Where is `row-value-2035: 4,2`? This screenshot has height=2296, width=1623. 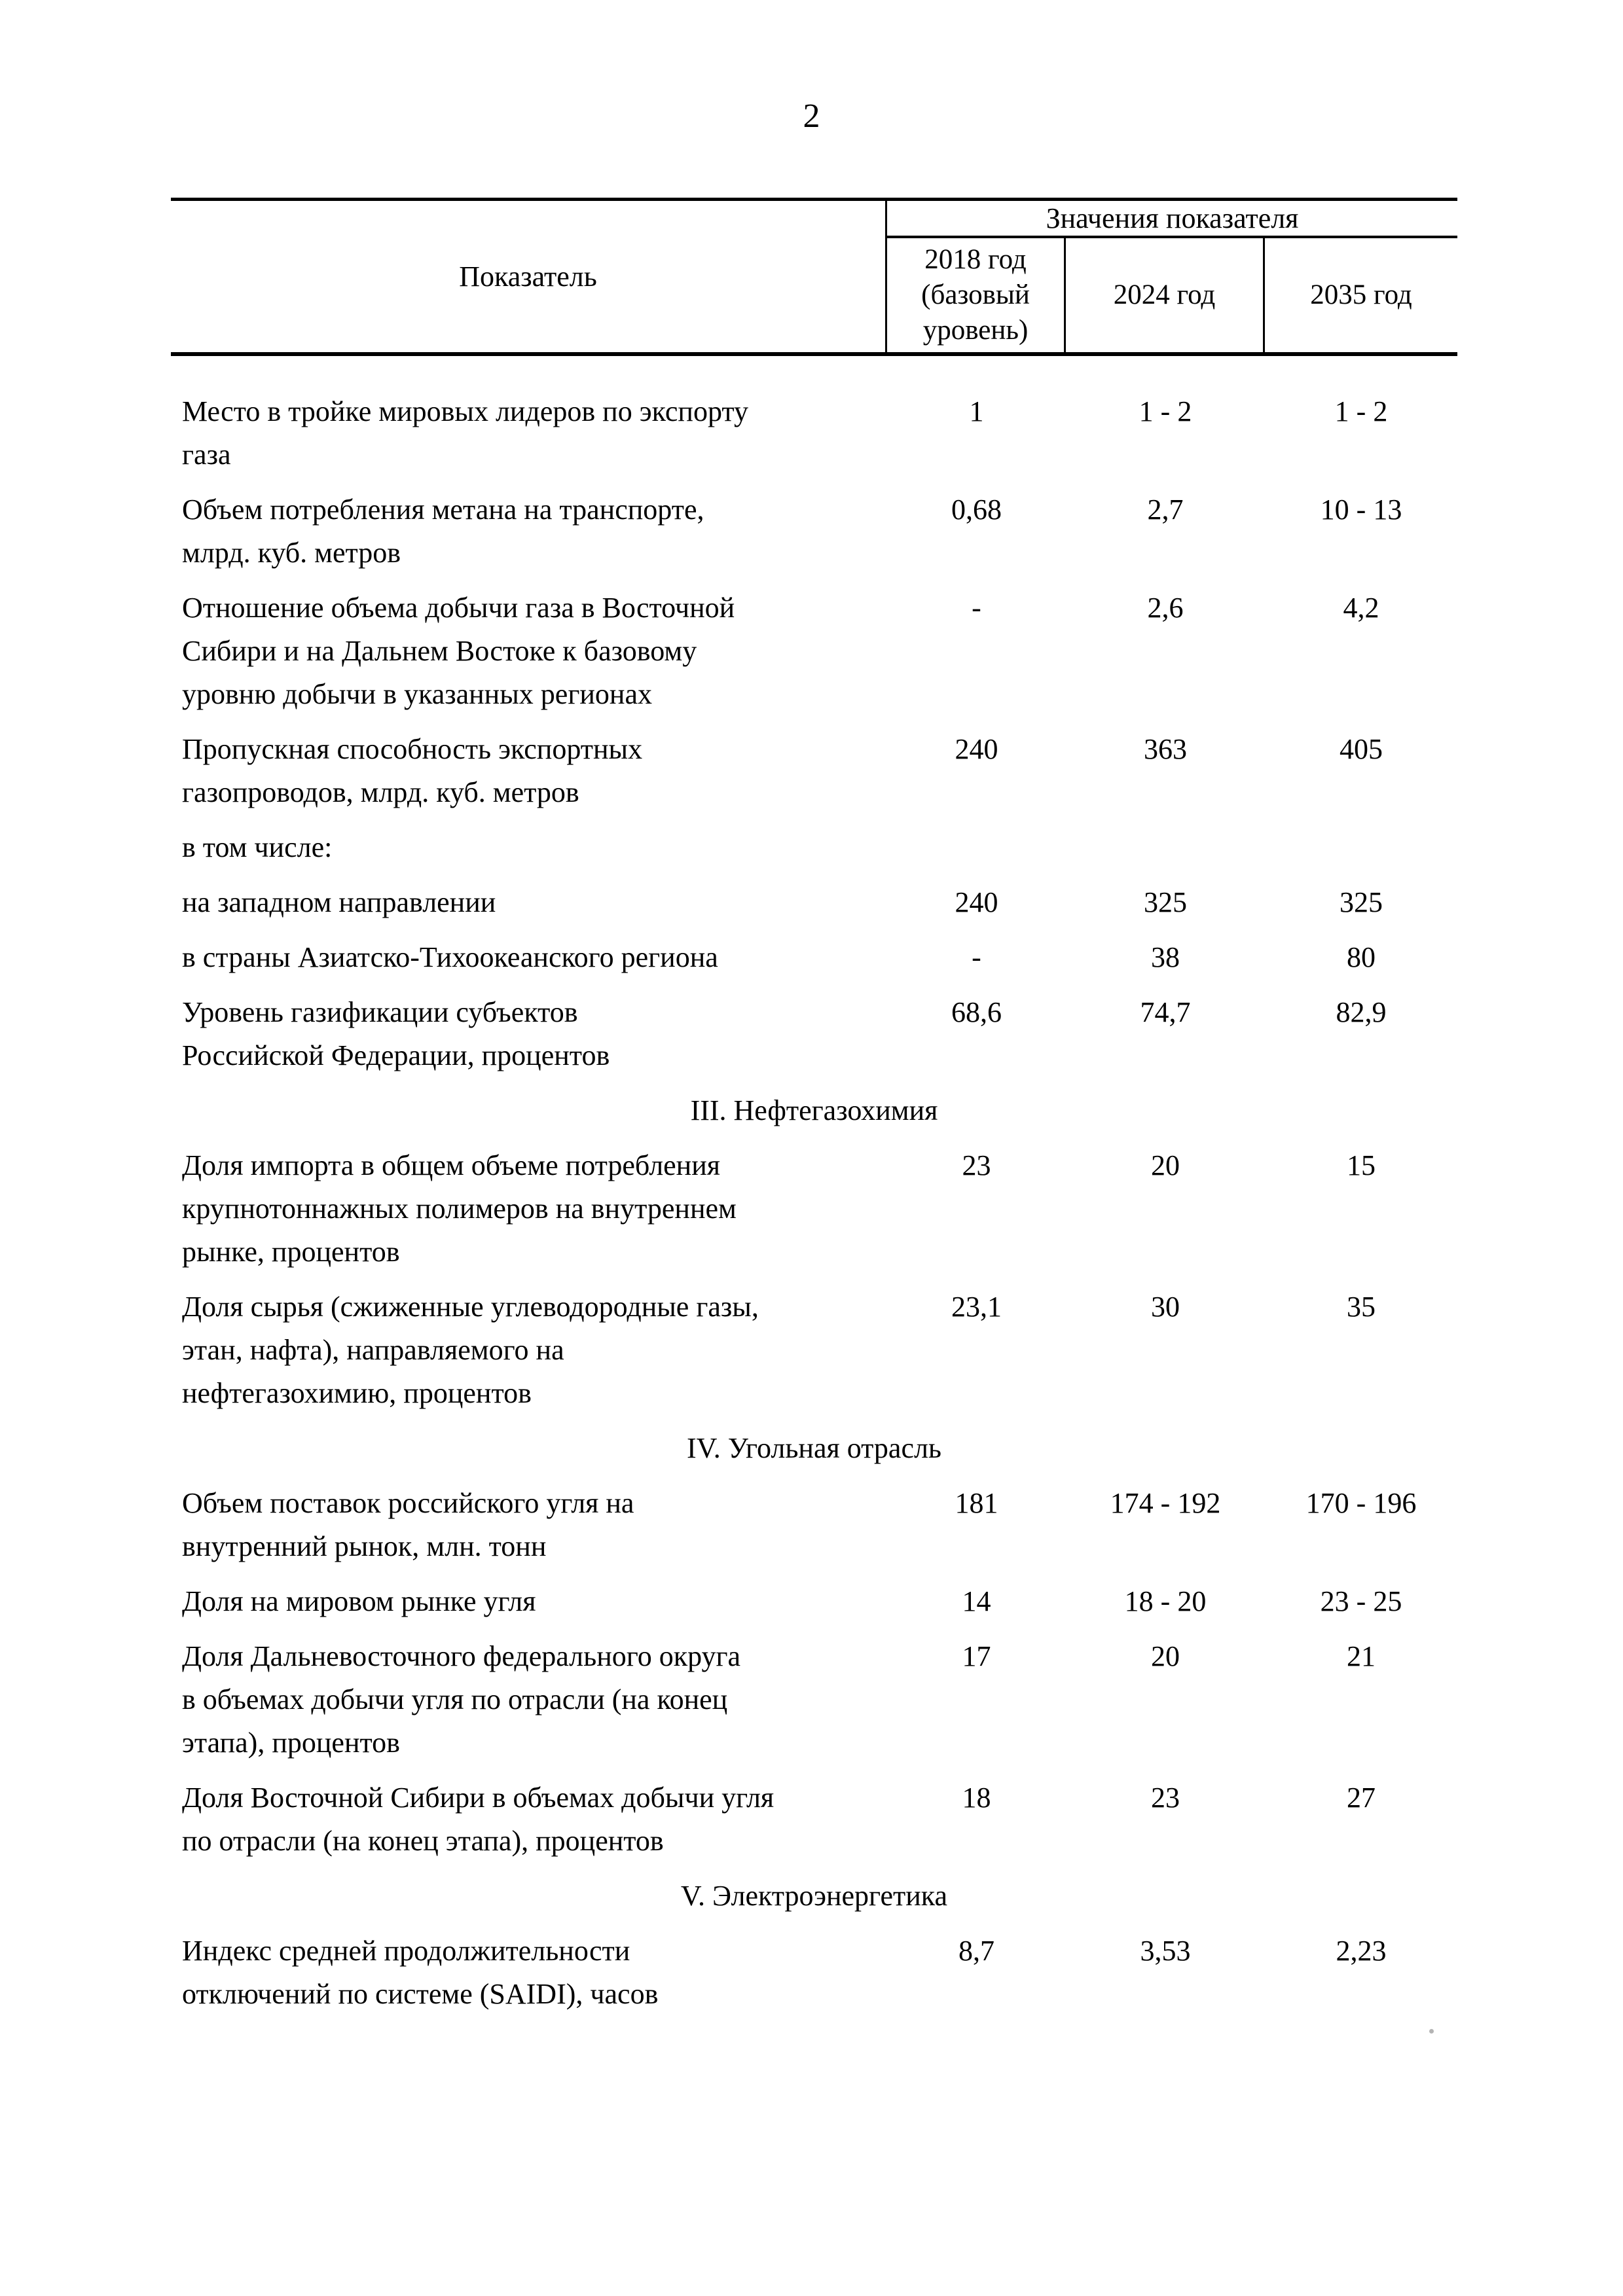 row-value-2035: 4,2 is located at coordinates (1361, 608).